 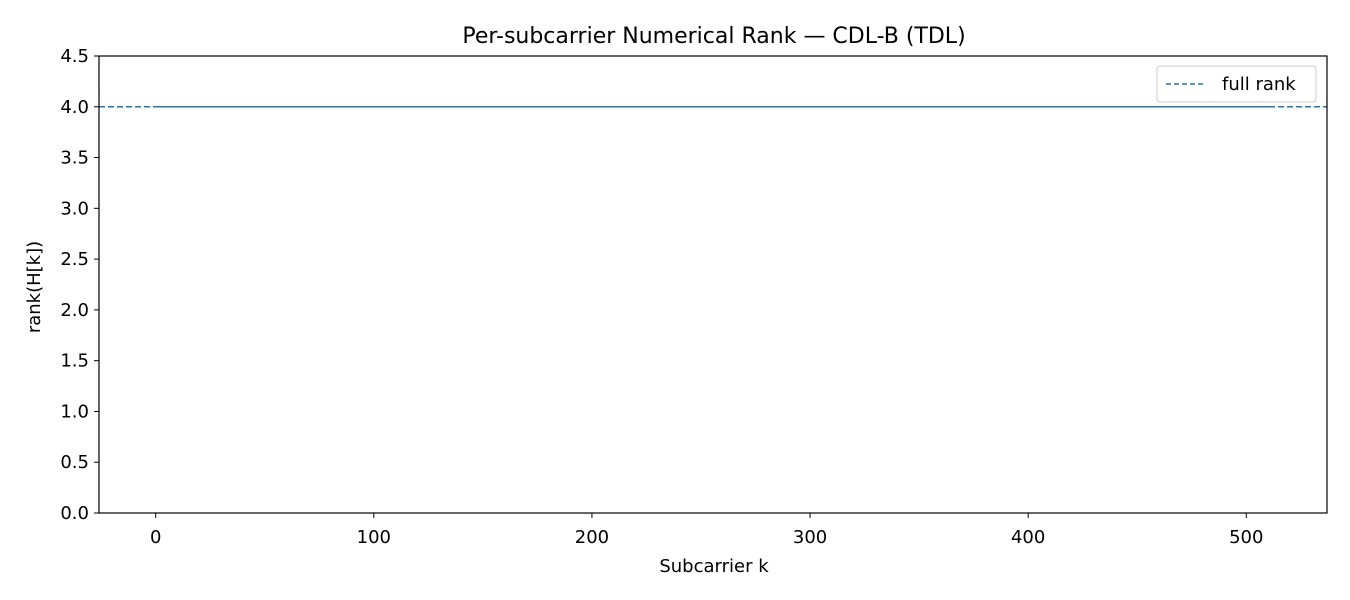 What do you see at coordinates (74, 158) in the screenshot?
I see `y-tick-label: 3.5` at bounding box center [74, 158].